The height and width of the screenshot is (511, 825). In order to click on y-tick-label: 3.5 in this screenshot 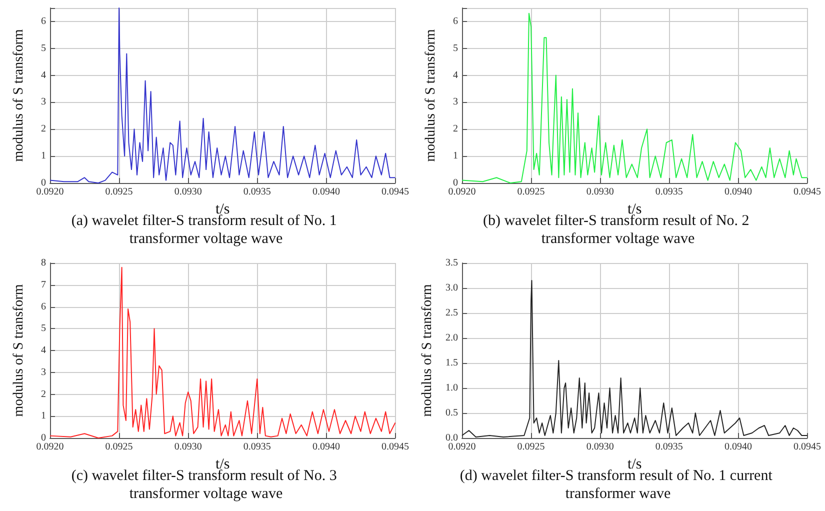, I will do `click(452, 263)`.